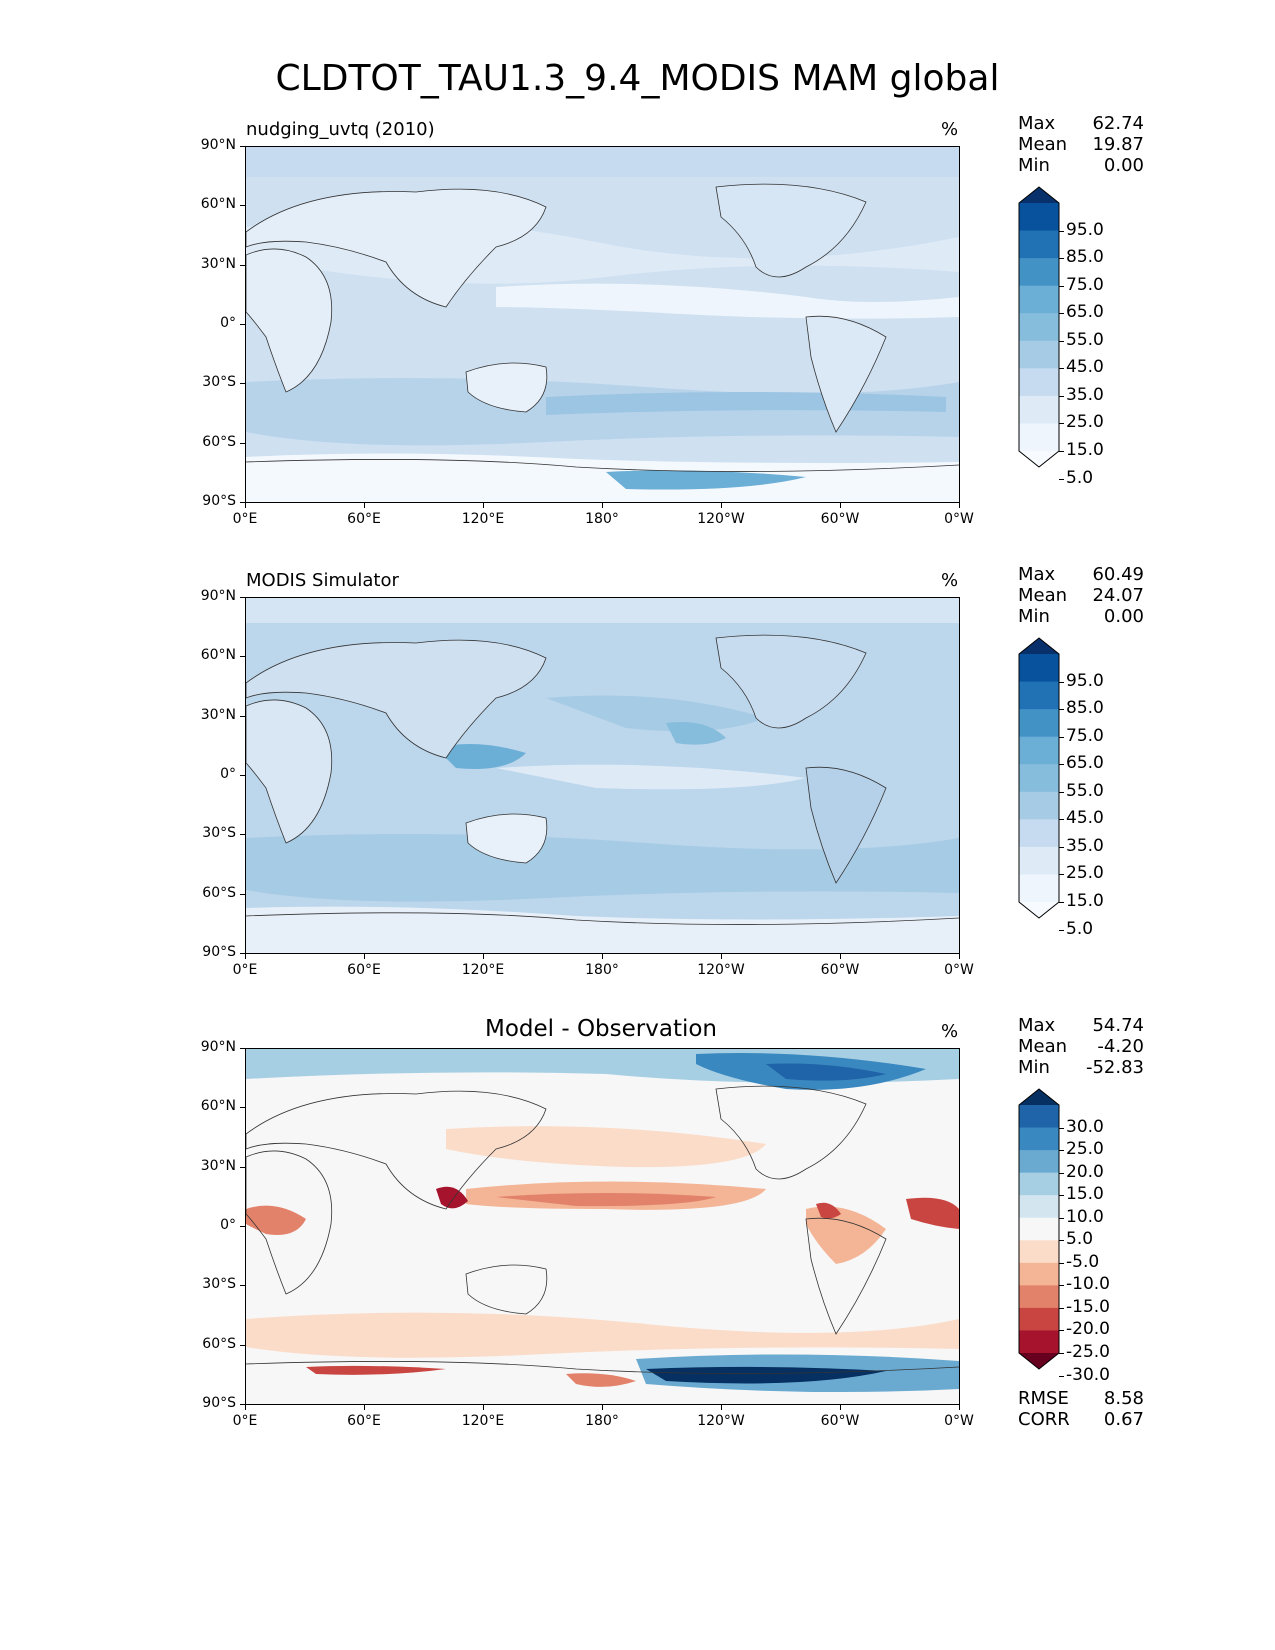  I want to click on colorbar-label: -30.0, so click(1088, 1374).